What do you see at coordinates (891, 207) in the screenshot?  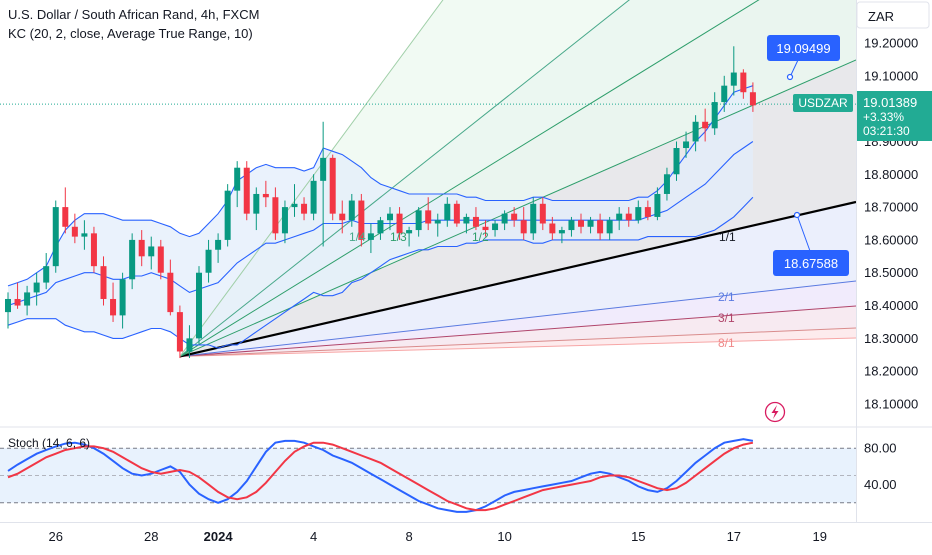 I see `price-tick-4: 18.70000` at bounding box center [891, 207].